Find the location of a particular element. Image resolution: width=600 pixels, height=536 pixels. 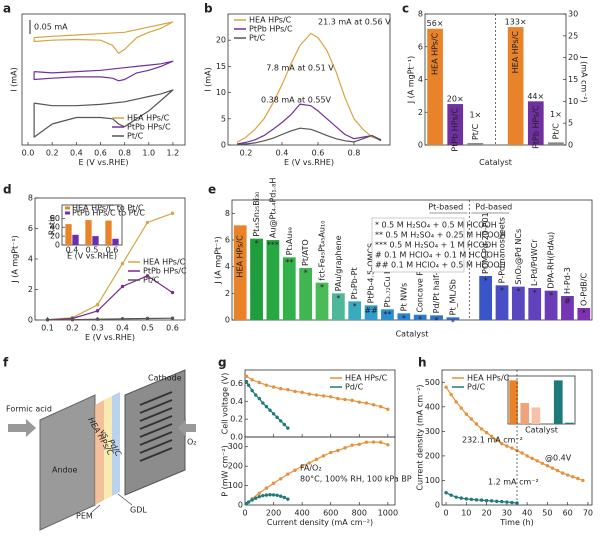

panel-label: c is located at coordinates (405, 9).